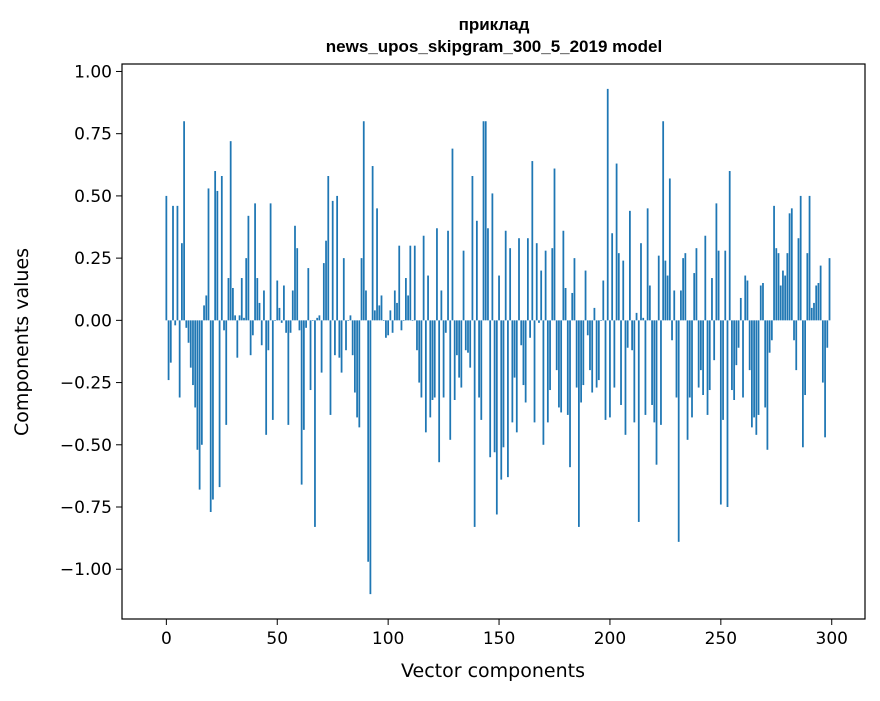  I want to click on x-tick-label: 50, so click(277, 639).